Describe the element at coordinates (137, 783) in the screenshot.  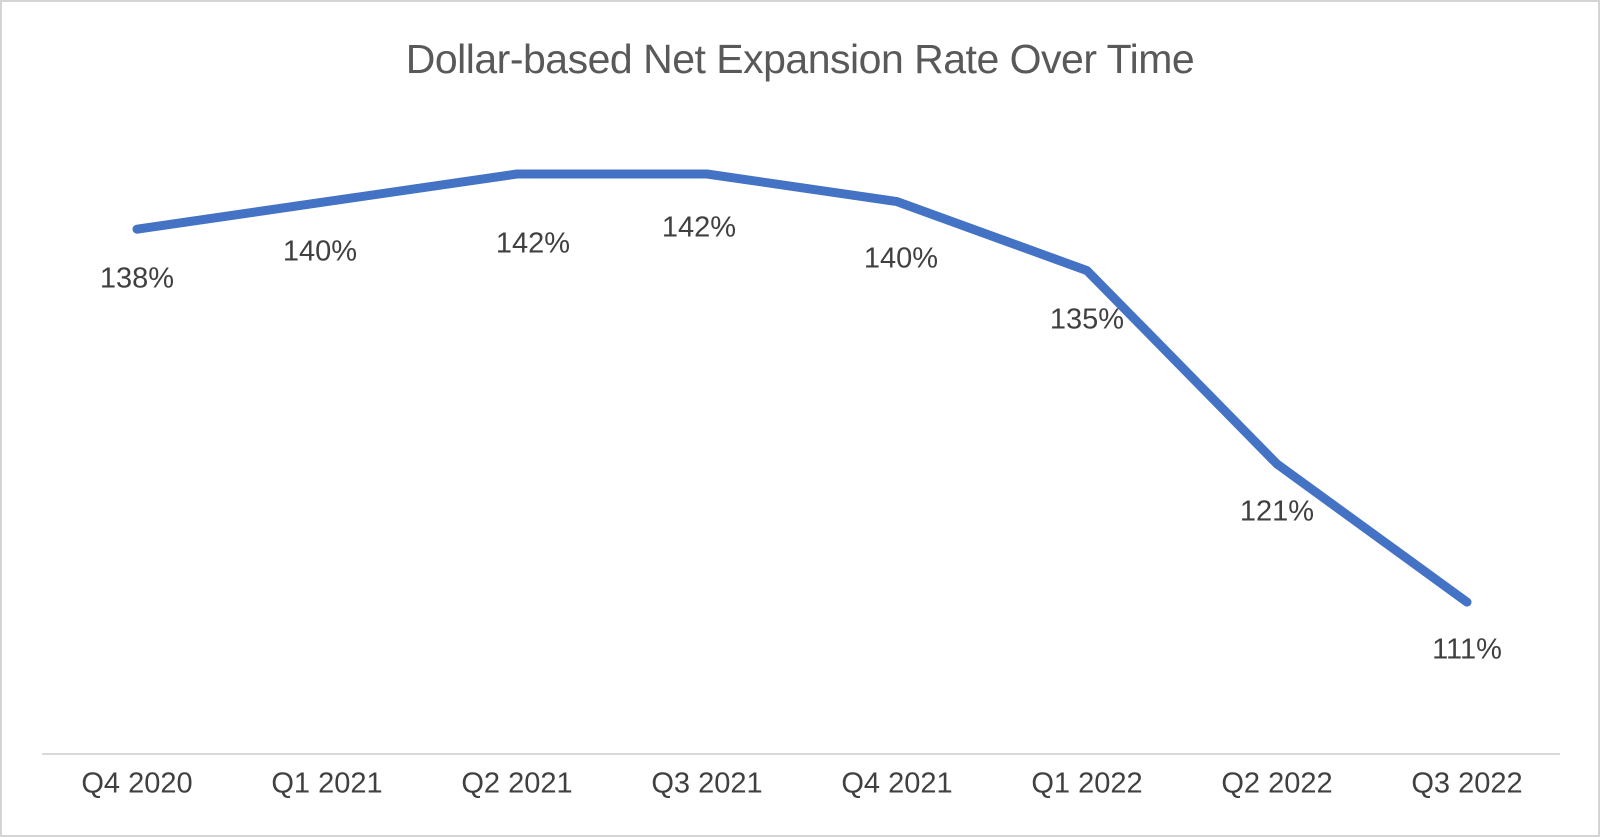
I see `x-axis-label: Q4 2020` at that location.